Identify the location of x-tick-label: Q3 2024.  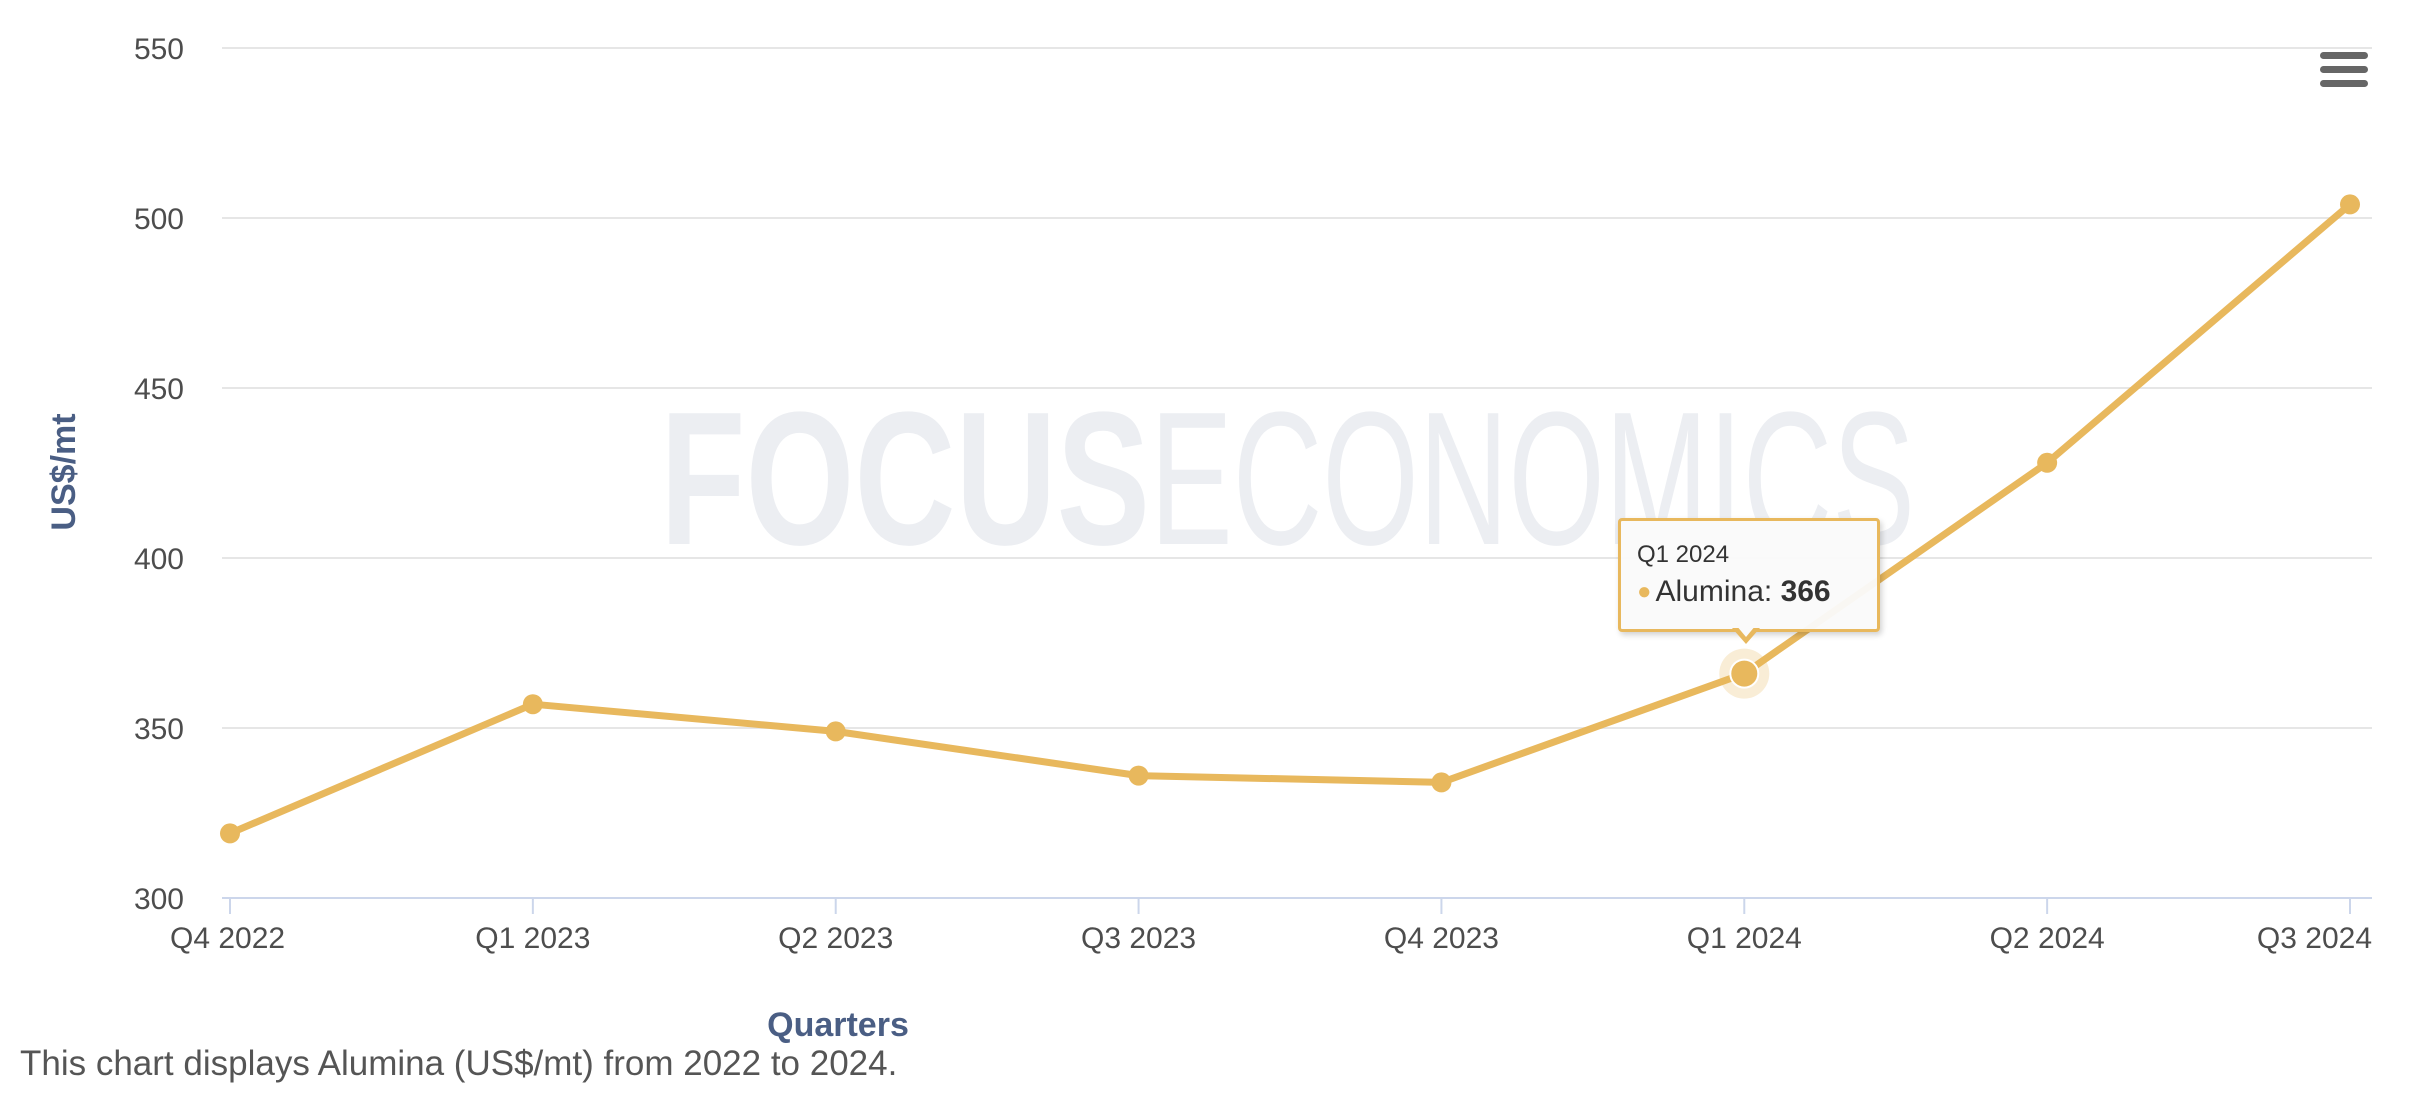
(2314, 938).